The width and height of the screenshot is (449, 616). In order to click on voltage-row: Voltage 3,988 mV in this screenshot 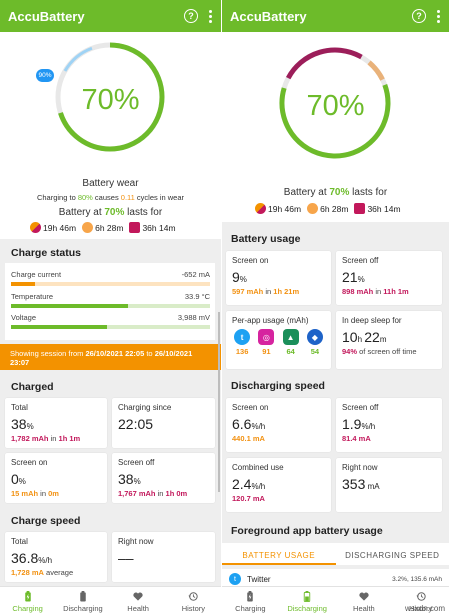, I will do `click(110, 321)`.